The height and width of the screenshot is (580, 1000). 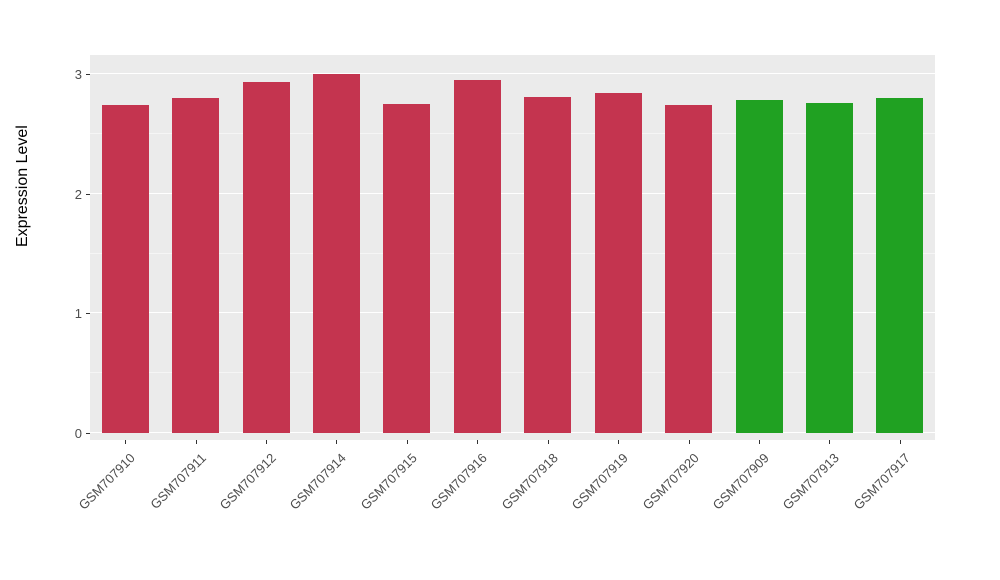 What do you see at coordinates (529, 481) in the screenshot?
I see `x-tick-label: GSM707918` at bounding box center [529, 481].